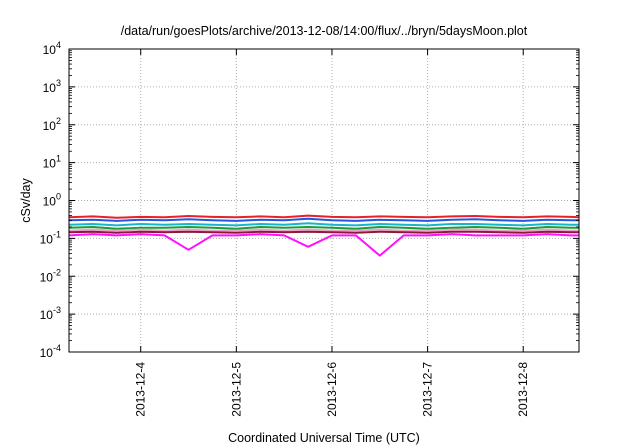 This screenshot has height=448, width=640. What do you see at coordinates (324, 438) in the screenshot?
I see `x-axis-label: Coordinated Universal Time (UTC)` at bounding box center [324, 438].